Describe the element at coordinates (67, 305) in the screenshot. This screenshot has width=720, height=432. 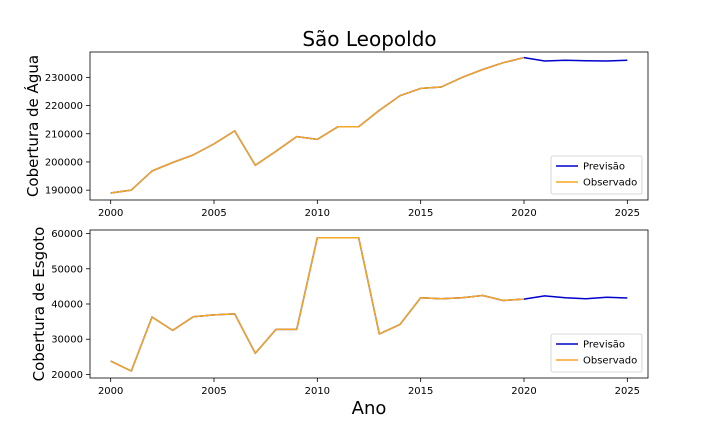
I see `y-tick-label: 40000` at that location.